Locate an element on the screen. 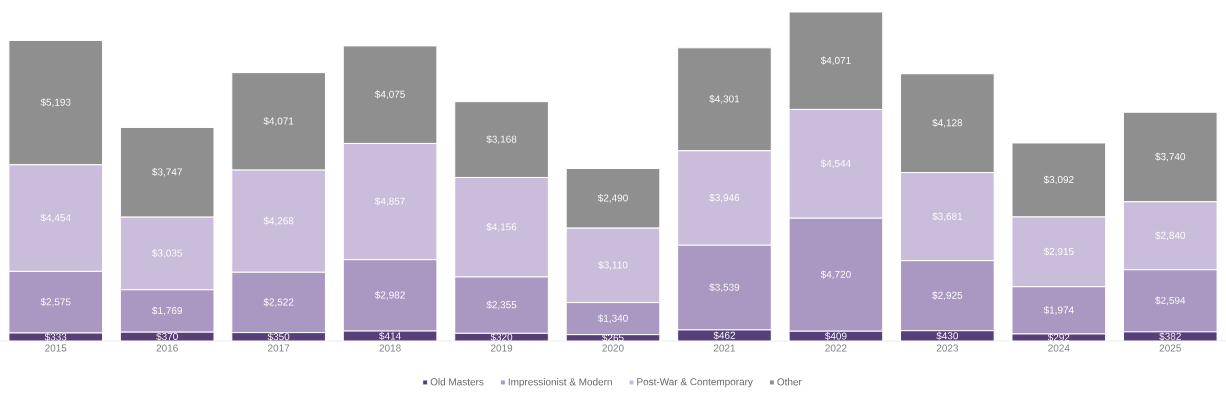  x-tick-label: 2021 is located at coordinates (724, 348).